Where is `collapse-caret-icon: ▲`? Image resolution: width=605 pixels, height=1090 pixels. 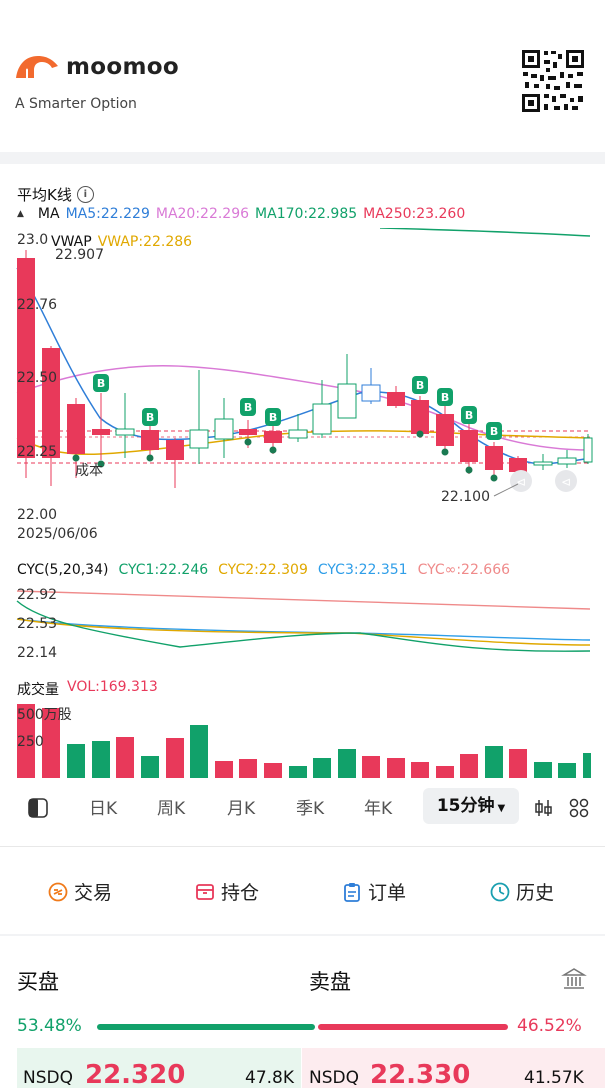 collapse-caret-icon: ▲ is located at coordinates (20, 214).